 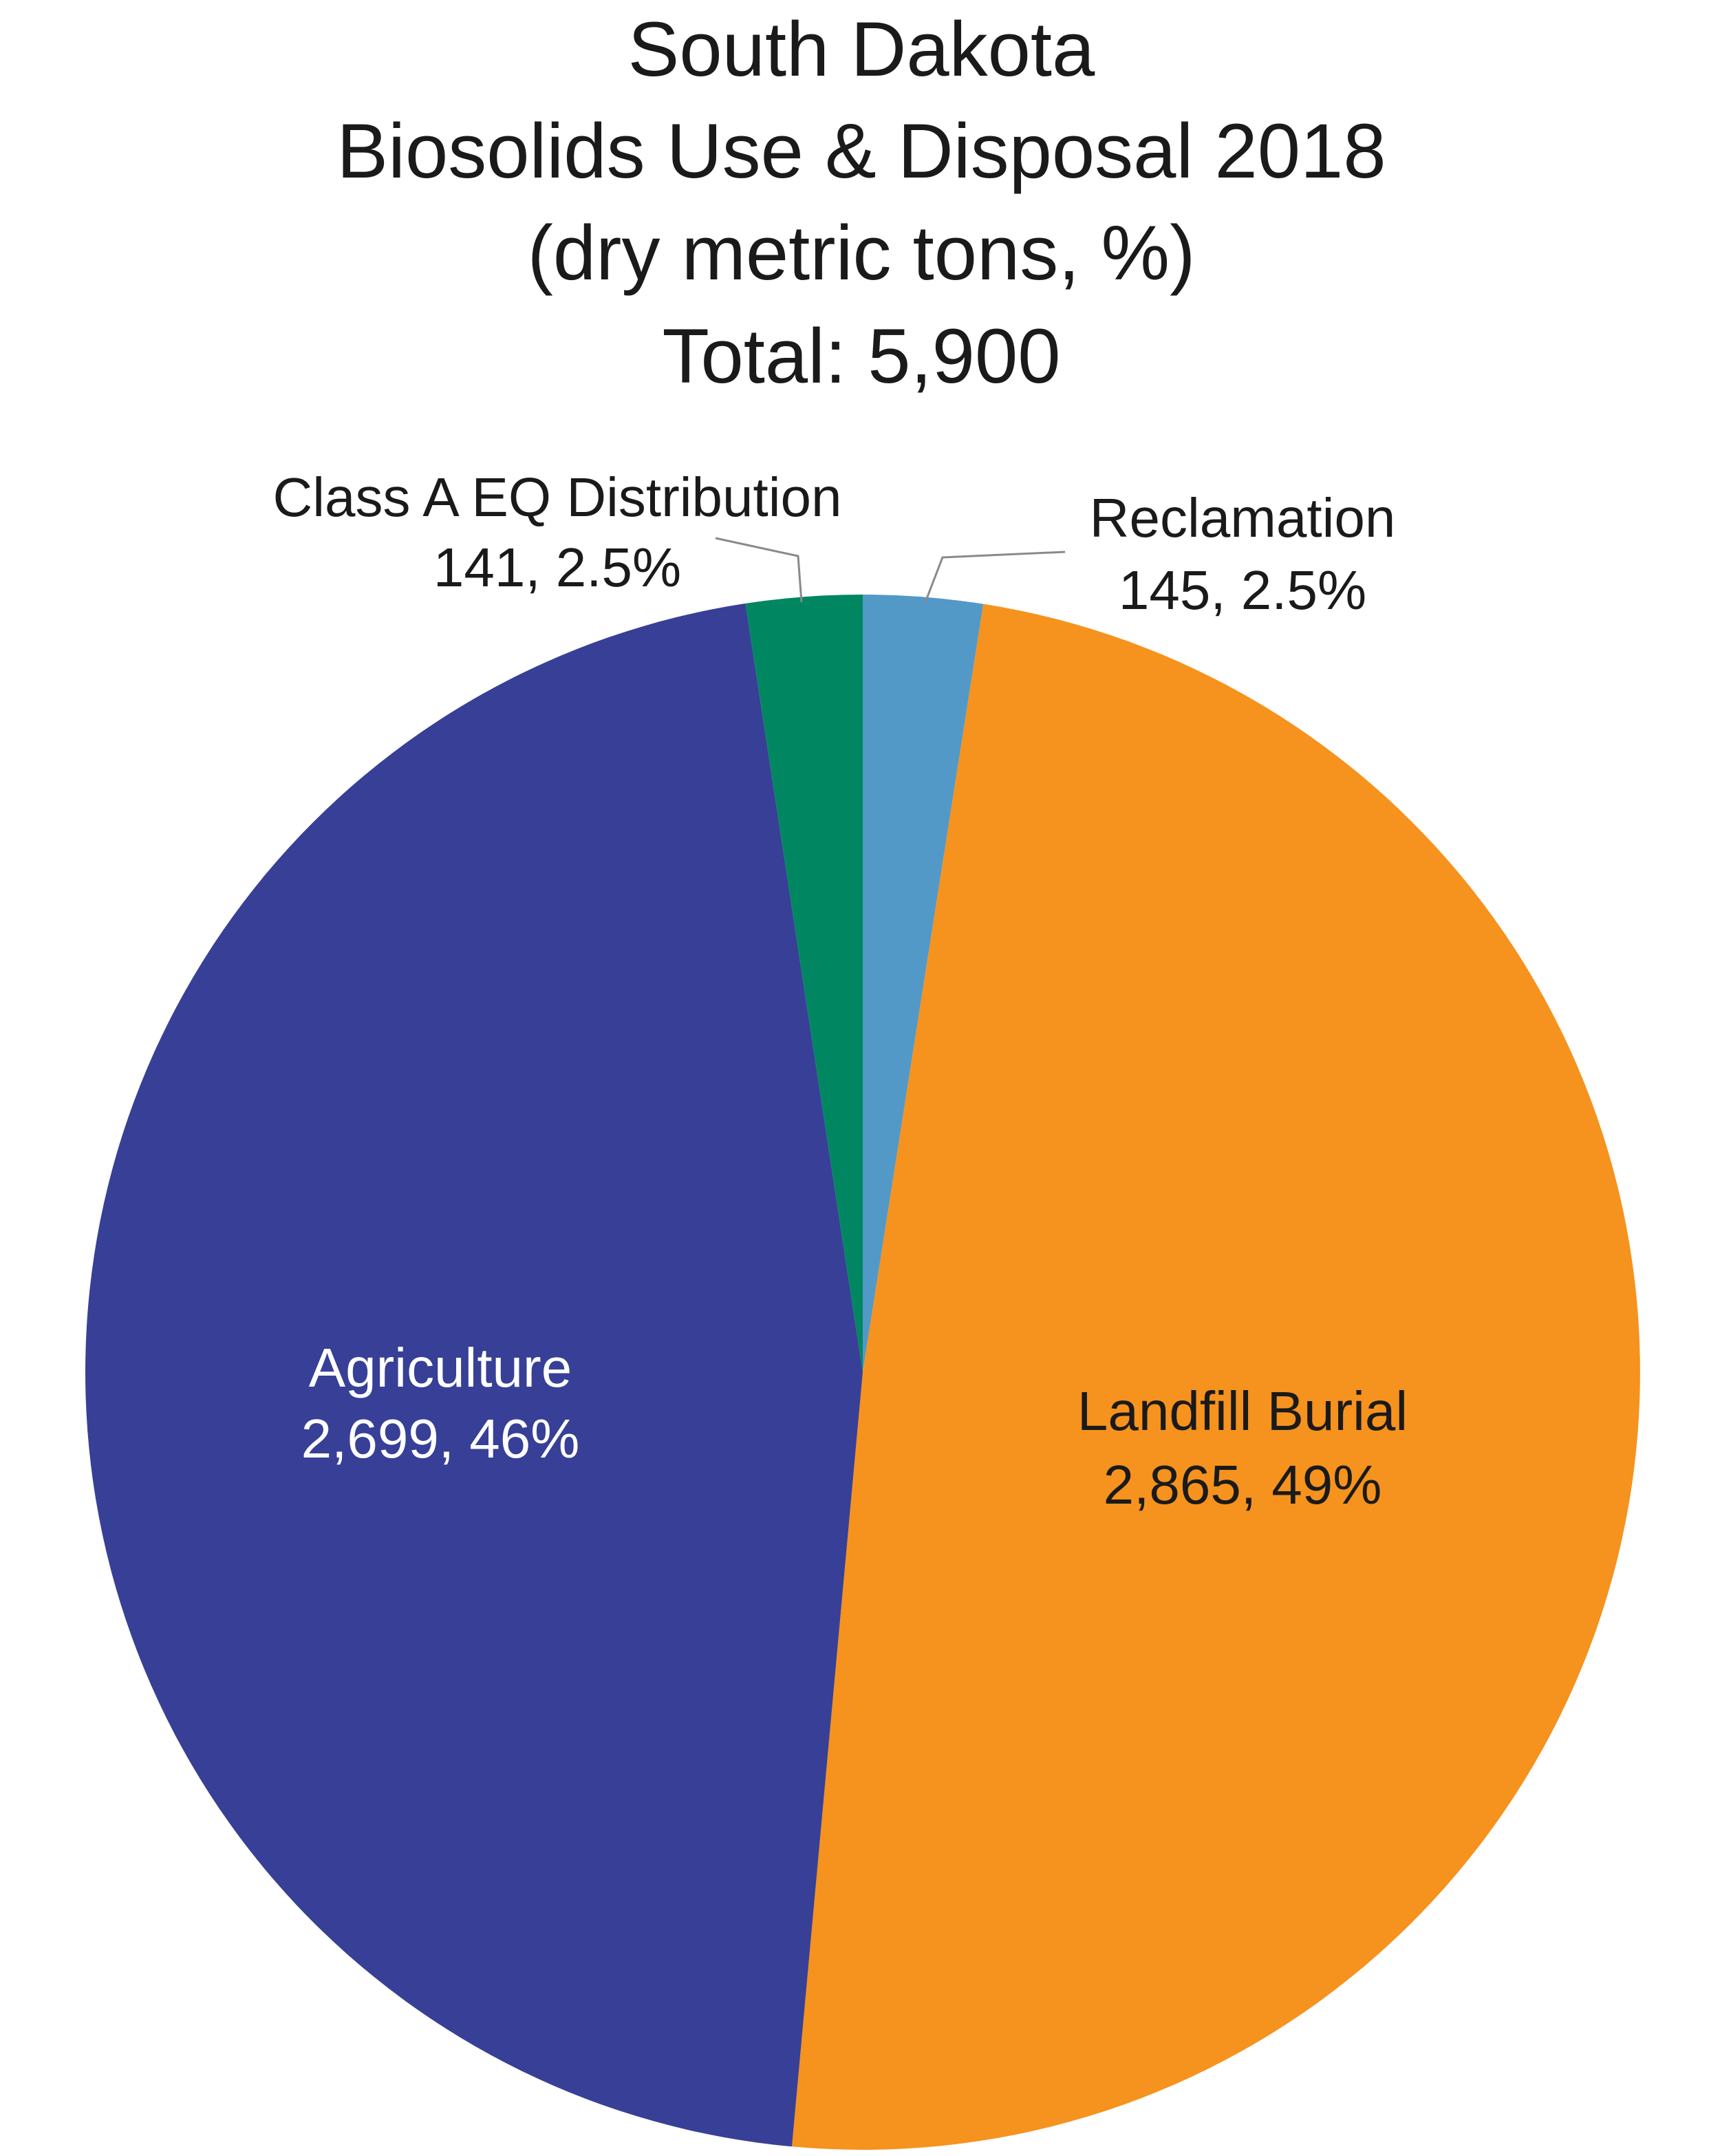 What do you see at coordinates (1243, 517) in the screenshot?
I see `slice-label-name-reclamation: Reclamation` at bounding box center [1243, 517].